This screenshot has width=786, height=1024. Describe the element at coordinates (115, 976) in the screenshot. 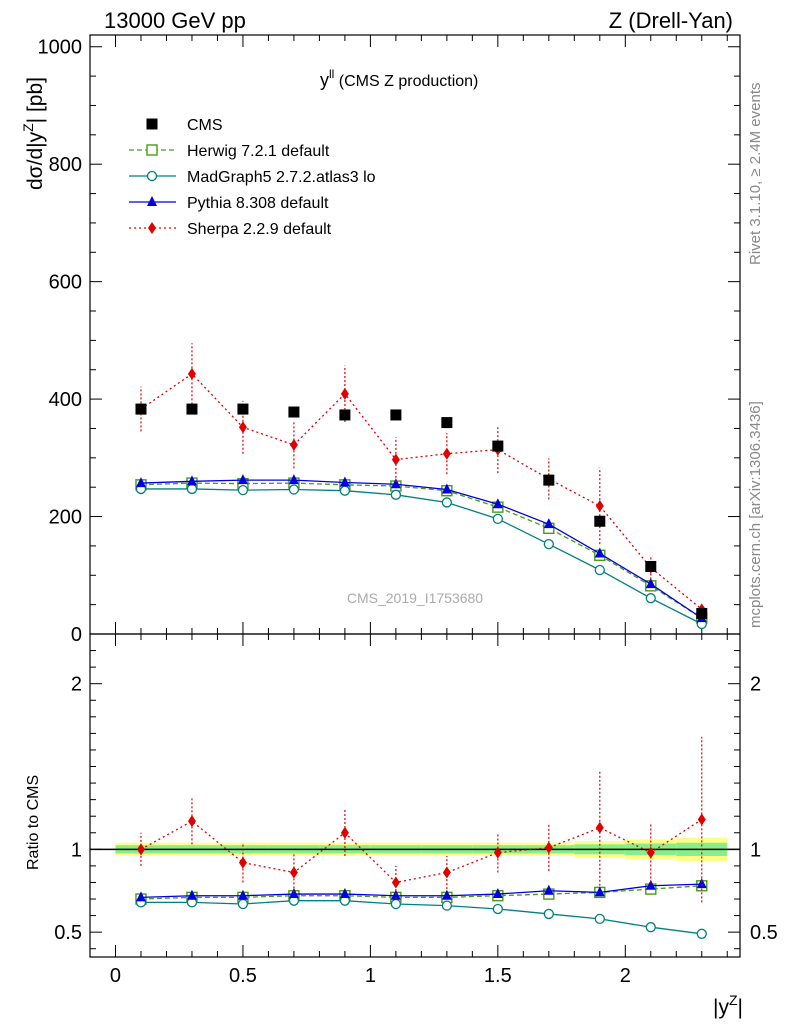

I see `x-tick-label: 0` at that location.